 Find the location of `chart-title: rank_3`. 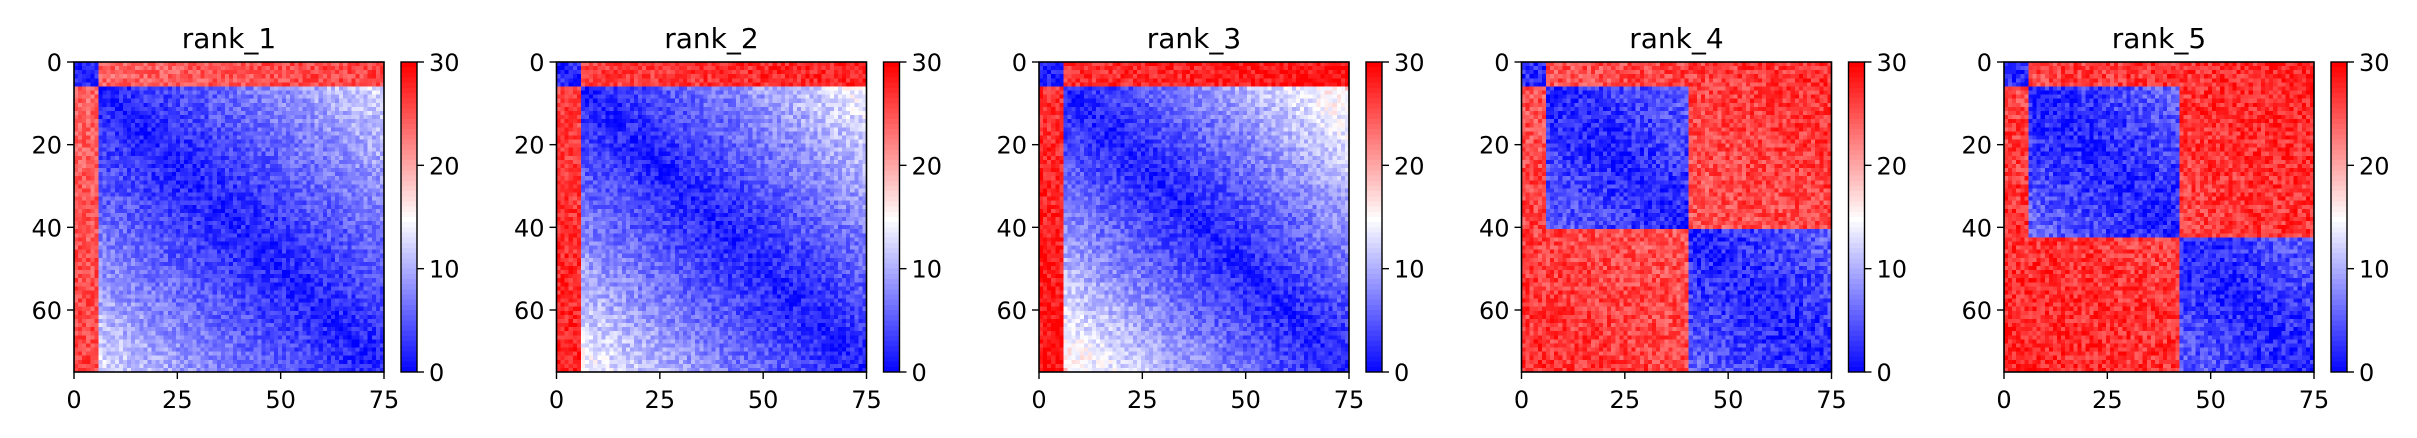

chart-title: rank_3 is located at coordinates (1194, 38).